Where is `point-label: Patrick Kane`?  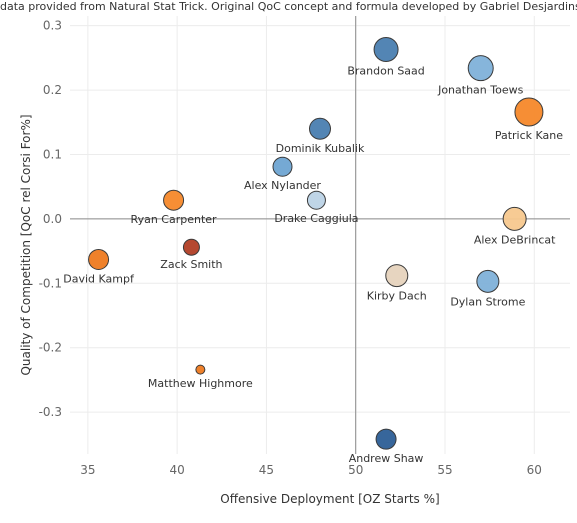
point-label: Patrick Kane is located at coordinates (529, 135).